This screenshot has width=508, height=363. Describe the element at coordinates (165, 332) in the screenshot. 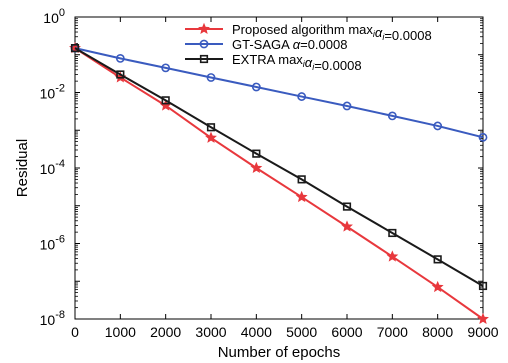

I see `x-tick-label: 2000` at that location.